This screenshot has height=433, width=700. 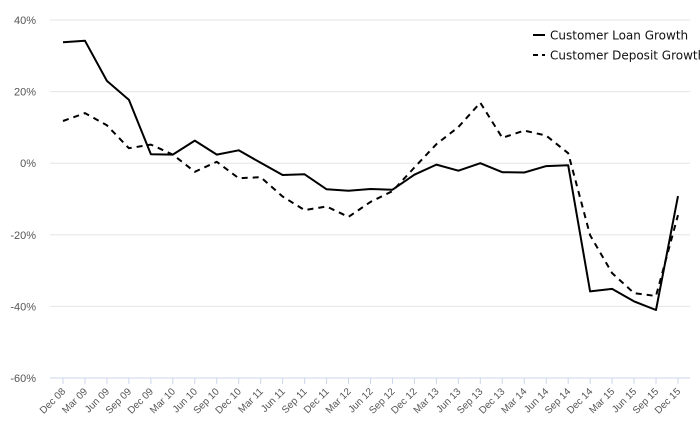 What do you see at coordinates (23, 236) in the screenshot?
I see `y-tick-label: -20%` at bounding box center [23, 236].